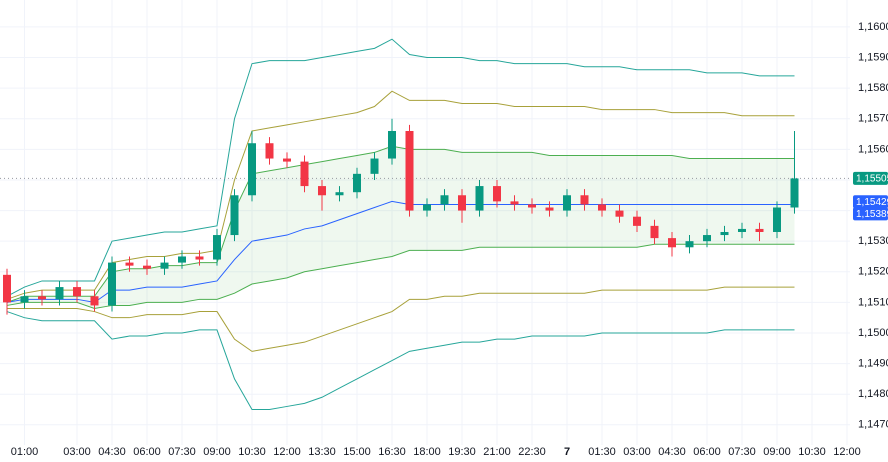 The width and height of the screenshot is (888, 462). I want to click on y-tick-label: 1,15800, so click(873, 88).